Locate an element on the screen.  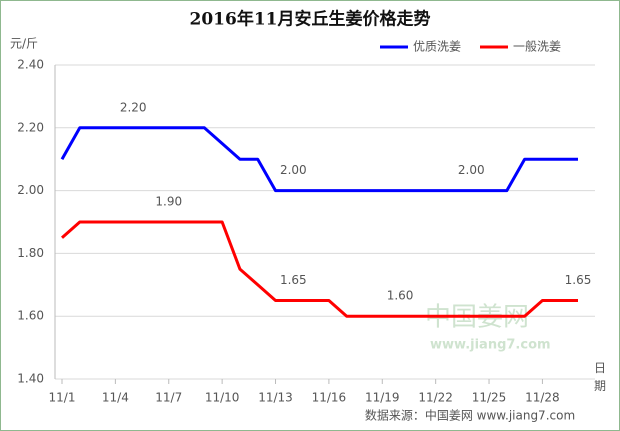
x-tick-label: 11/22 is located at coordinates (435, 398).